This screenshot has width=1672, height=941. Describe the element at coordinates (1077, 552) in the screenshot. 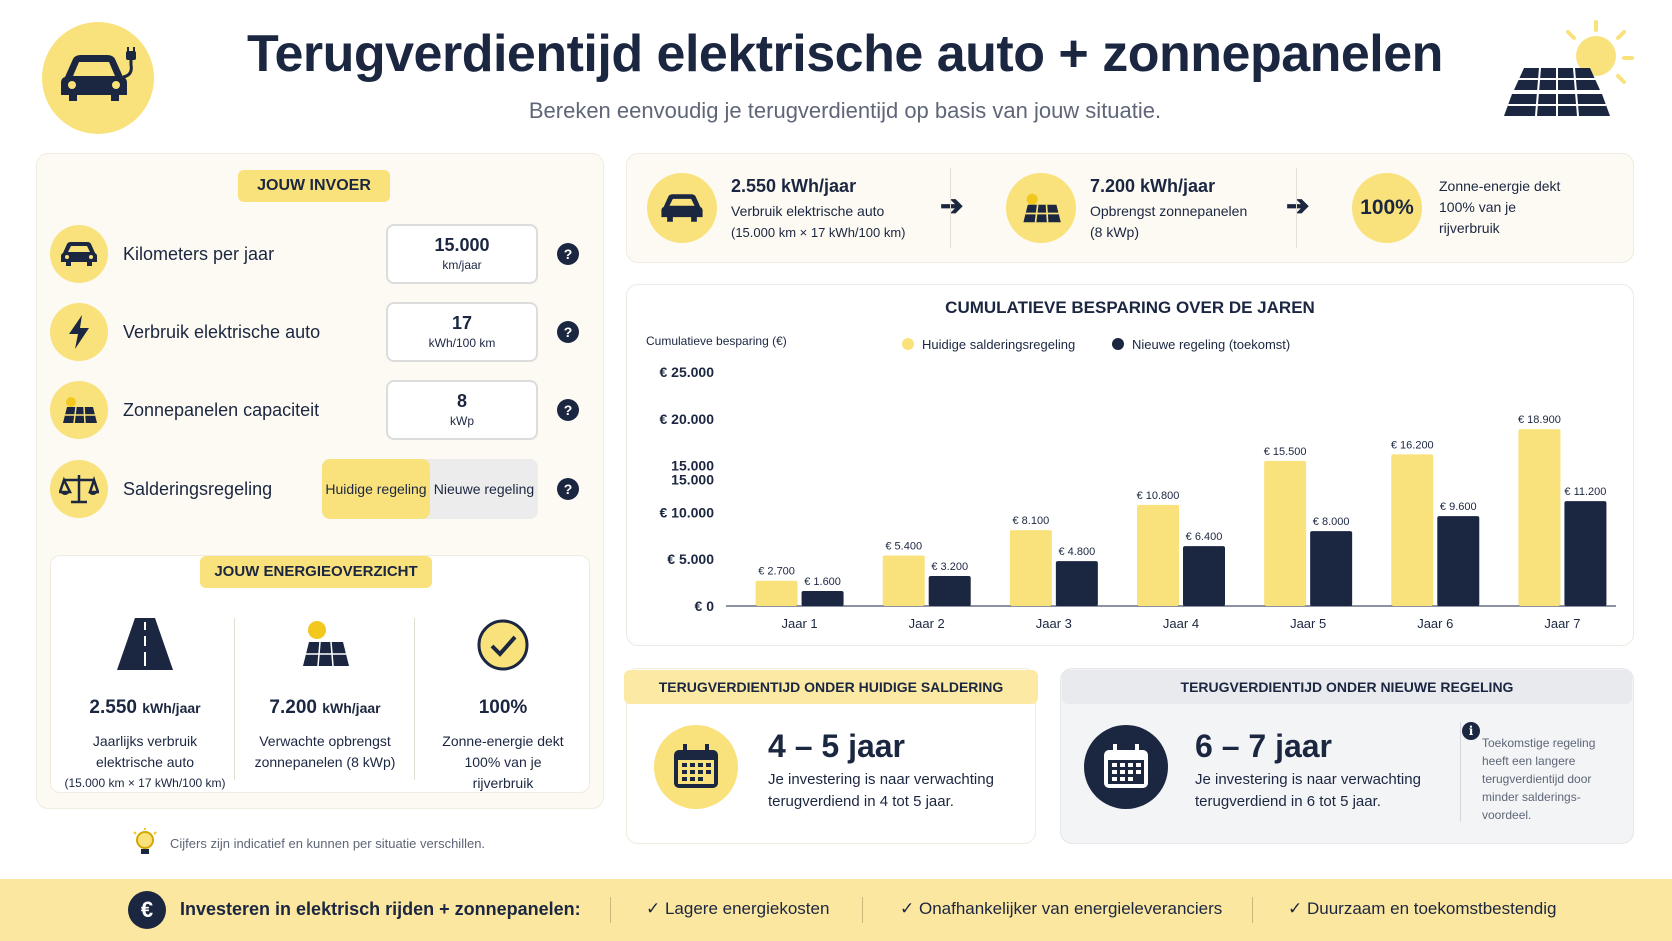

I see `bar-value-label: € 4.800` at that location.